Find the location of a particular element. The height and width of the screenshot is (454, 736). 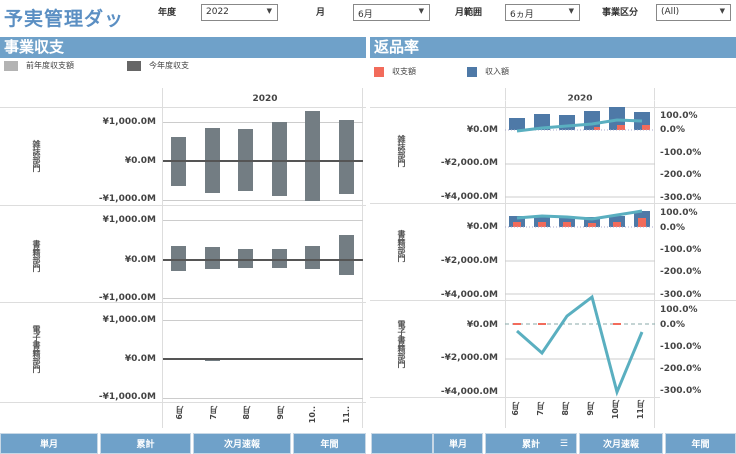

left-panel-title: 事業収支 is located at coordinates (183, 47).